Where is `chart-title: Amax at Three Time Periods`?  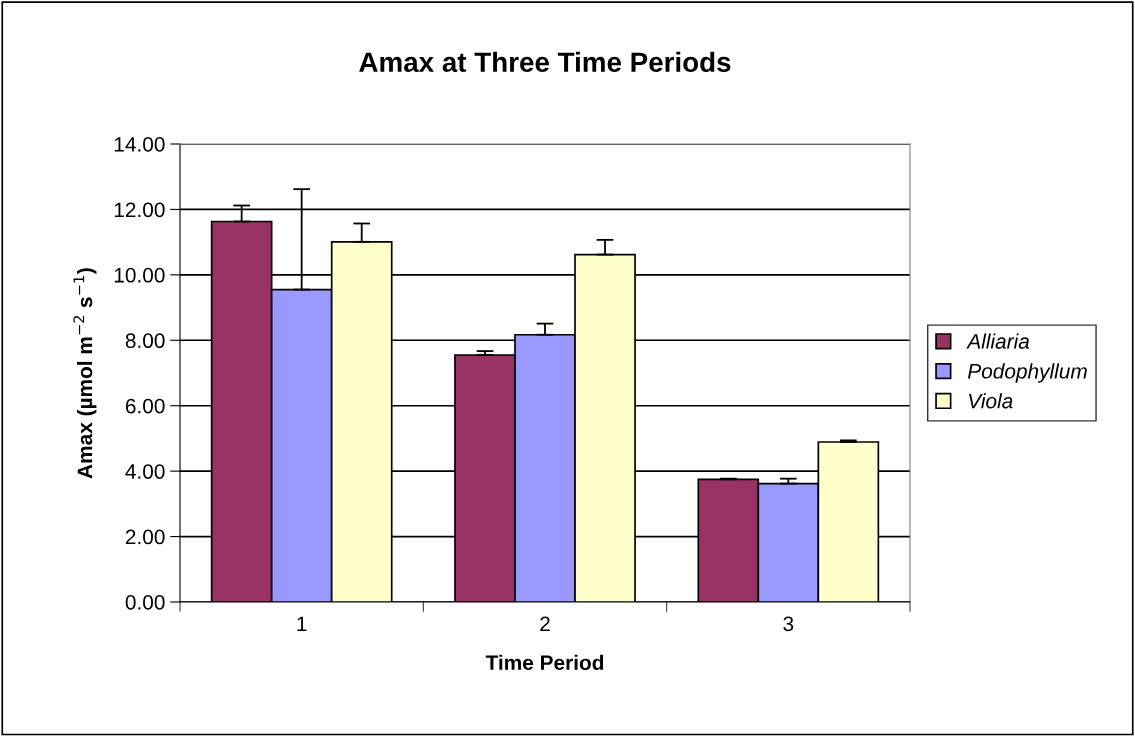
chart-title: Amax at Three Time Periods is located at coordinates (545, 62).